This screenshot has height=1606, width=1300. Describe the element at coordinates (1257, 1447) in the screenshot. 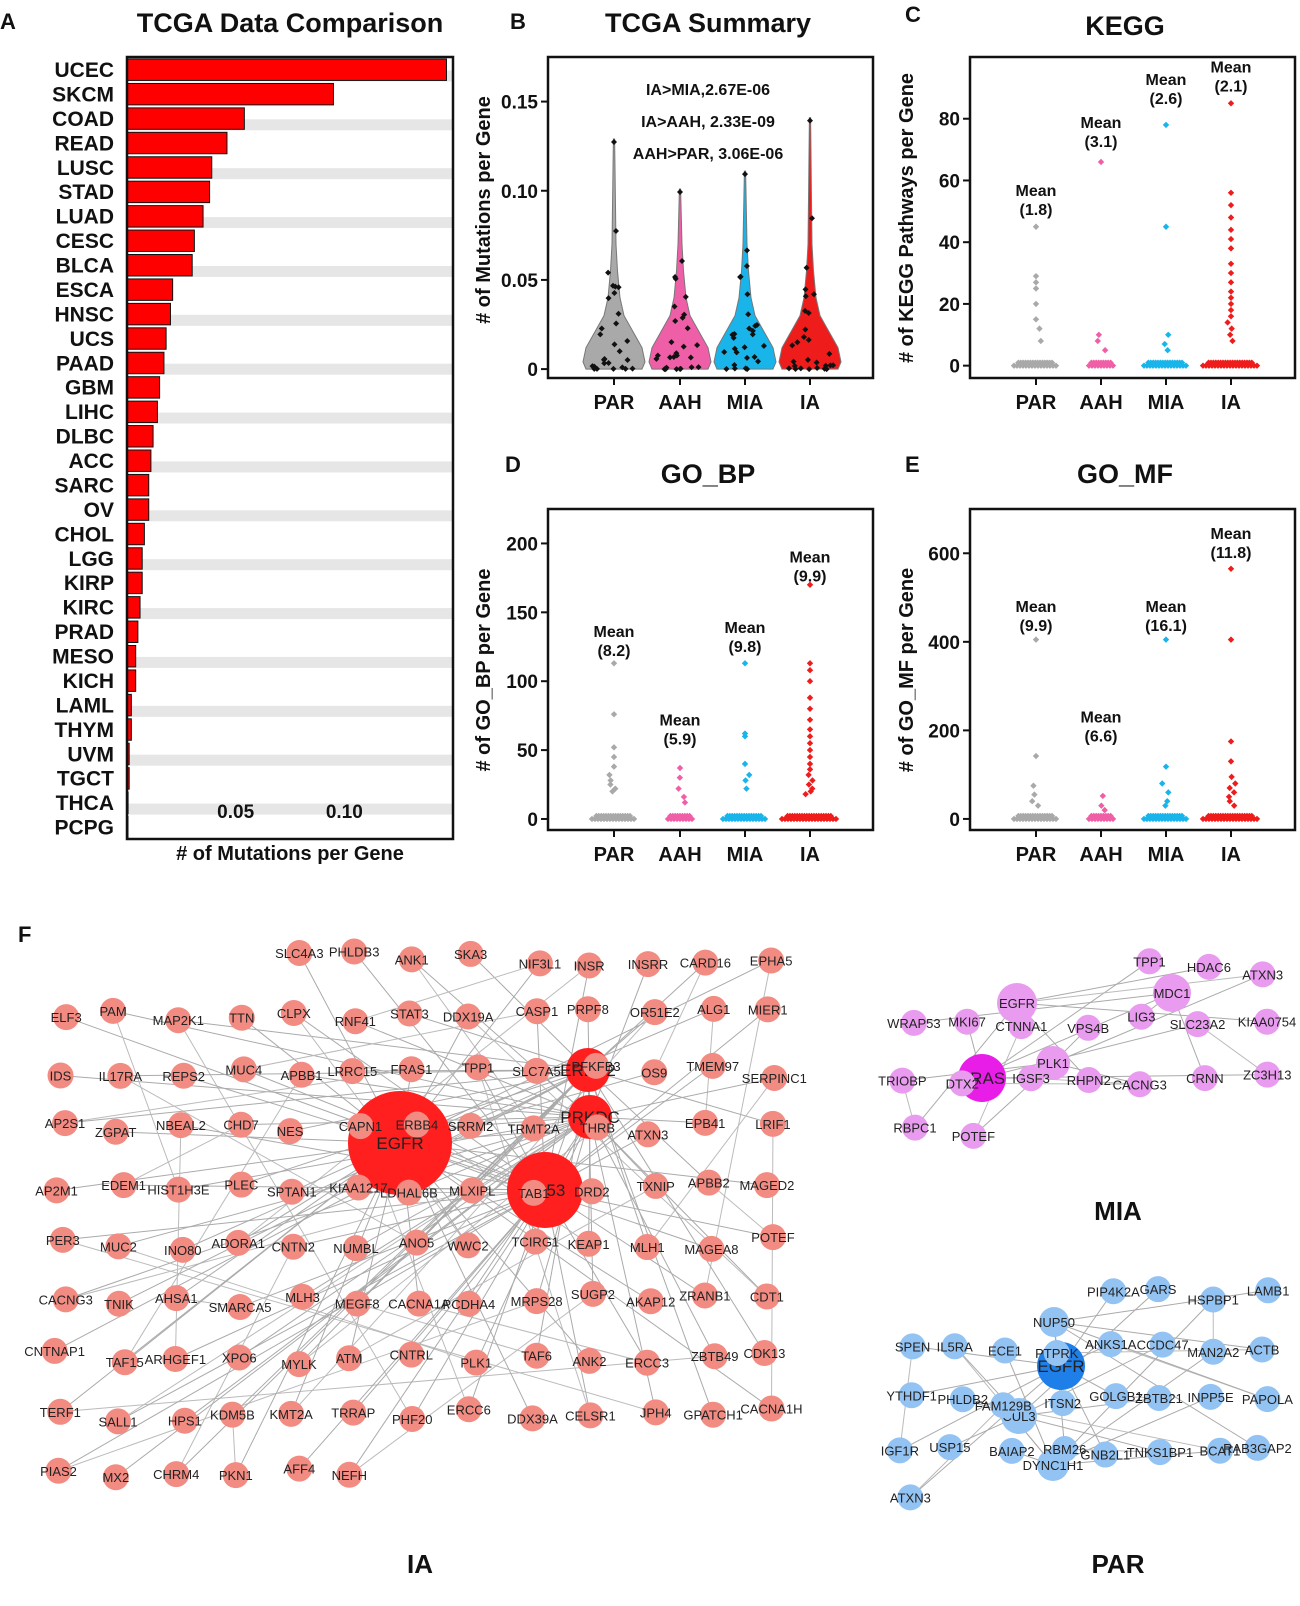

I see `par-node-rab3gap2` at that location.